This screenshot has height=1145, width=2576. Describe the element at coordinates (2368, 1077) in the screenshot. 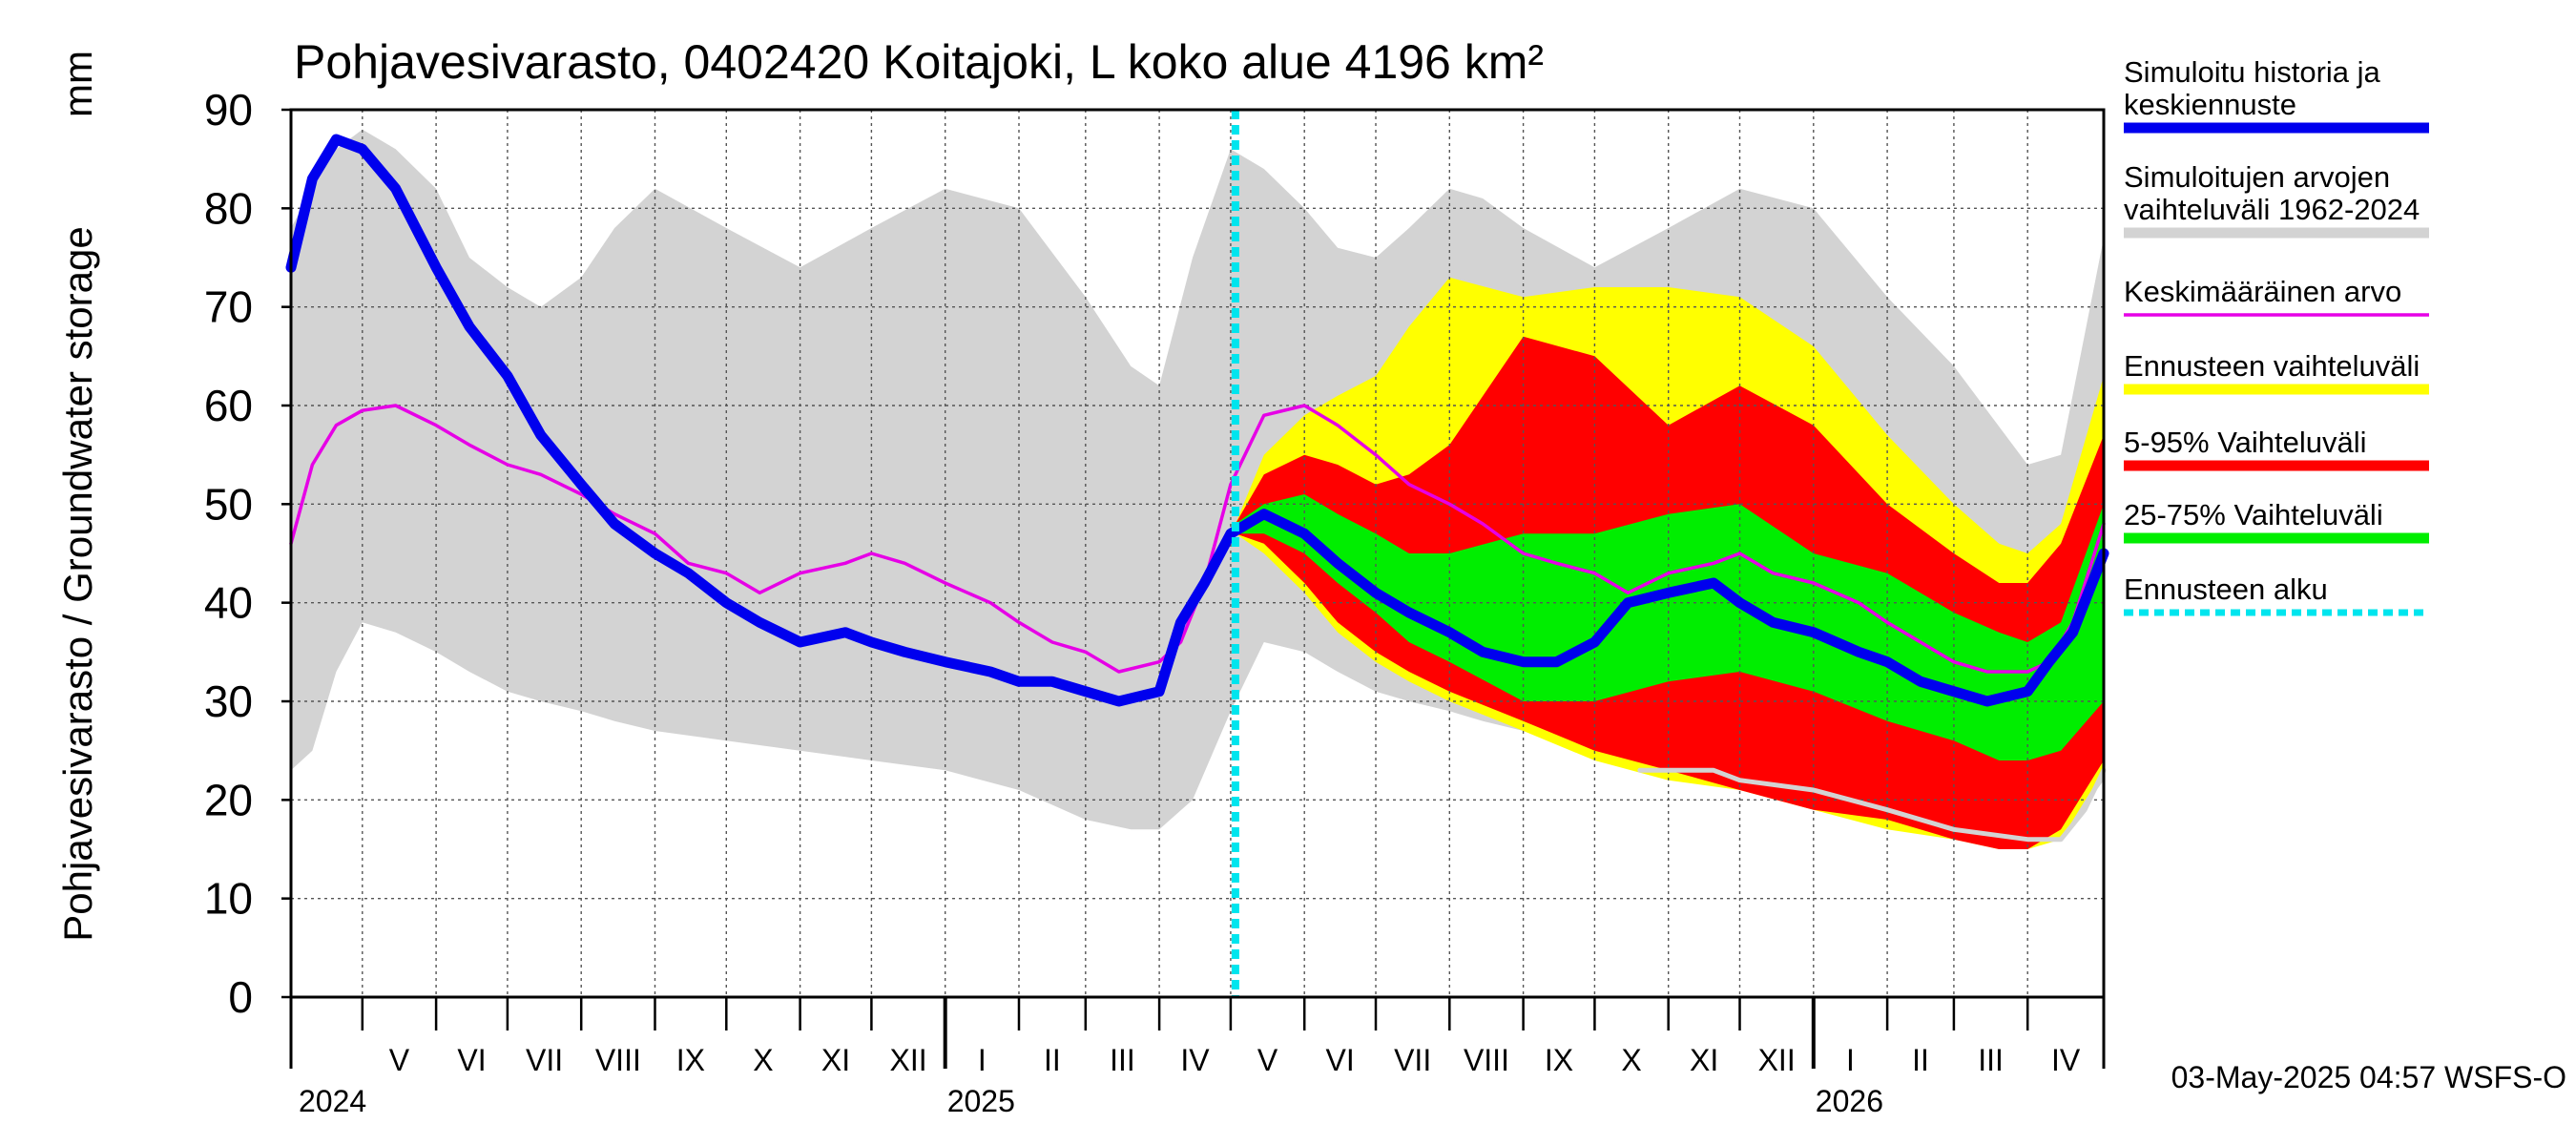

I see `footer-timestamp: 03-May-2025 04:57 WSFS-O` at that location.